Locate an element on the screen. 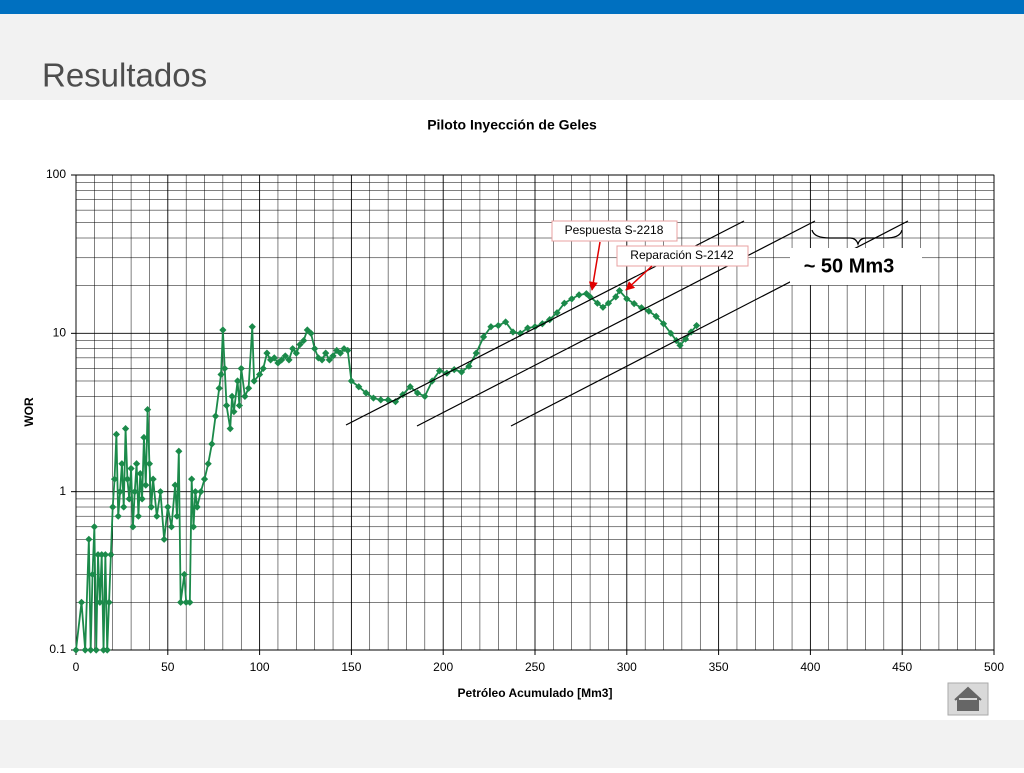 This screenshot has width=1024, height=773. top-bar is located at coordinates (512, 7).